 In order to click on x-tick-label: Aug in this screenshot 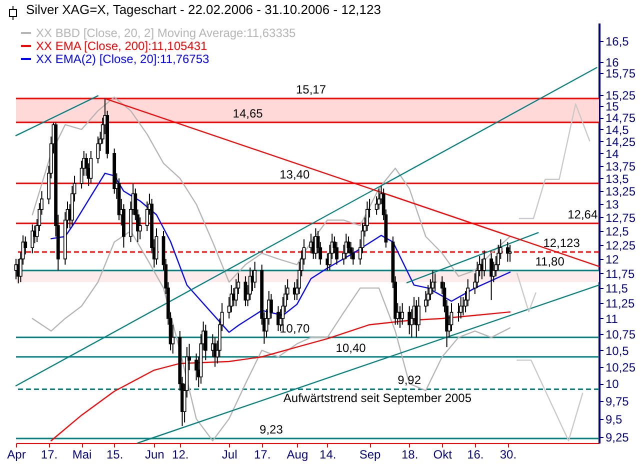, I will do `click(297, 455)`.